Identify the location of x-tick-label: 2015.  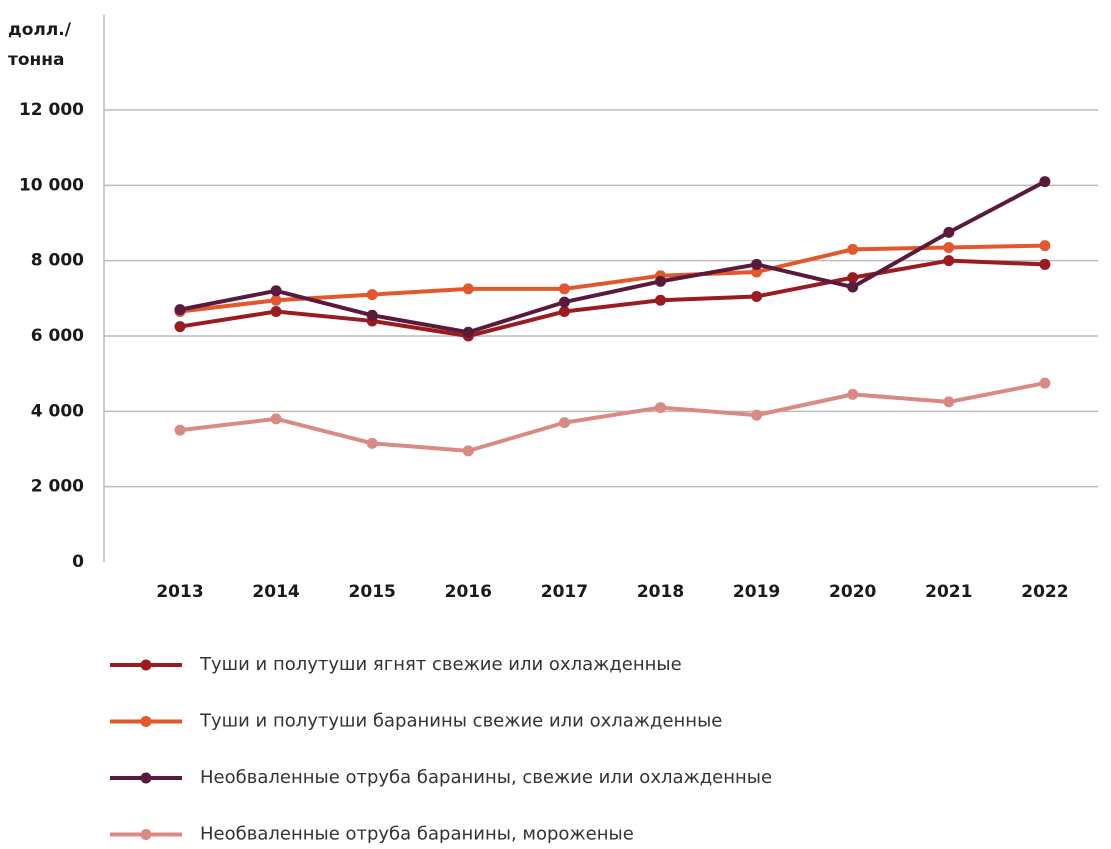
(372, 592).